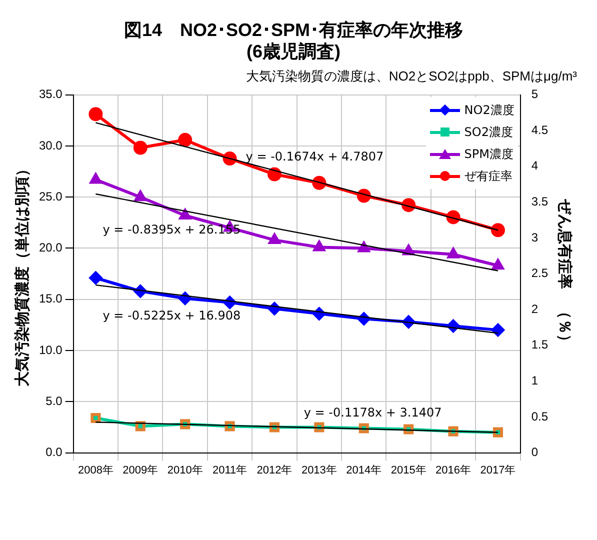 Image resolution: width=597 pixels, height=540 pixels. I want to click on x-tick-label: 2011年, so click(230, 470).